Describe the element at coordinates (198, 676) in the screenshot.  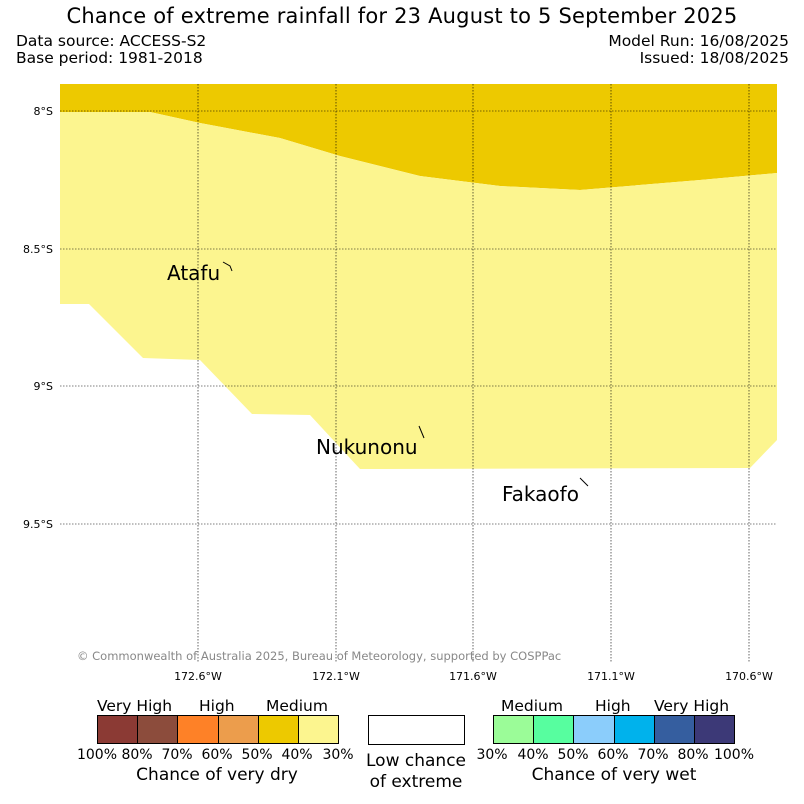
I see `lon-label: 172.6°W` at that location.